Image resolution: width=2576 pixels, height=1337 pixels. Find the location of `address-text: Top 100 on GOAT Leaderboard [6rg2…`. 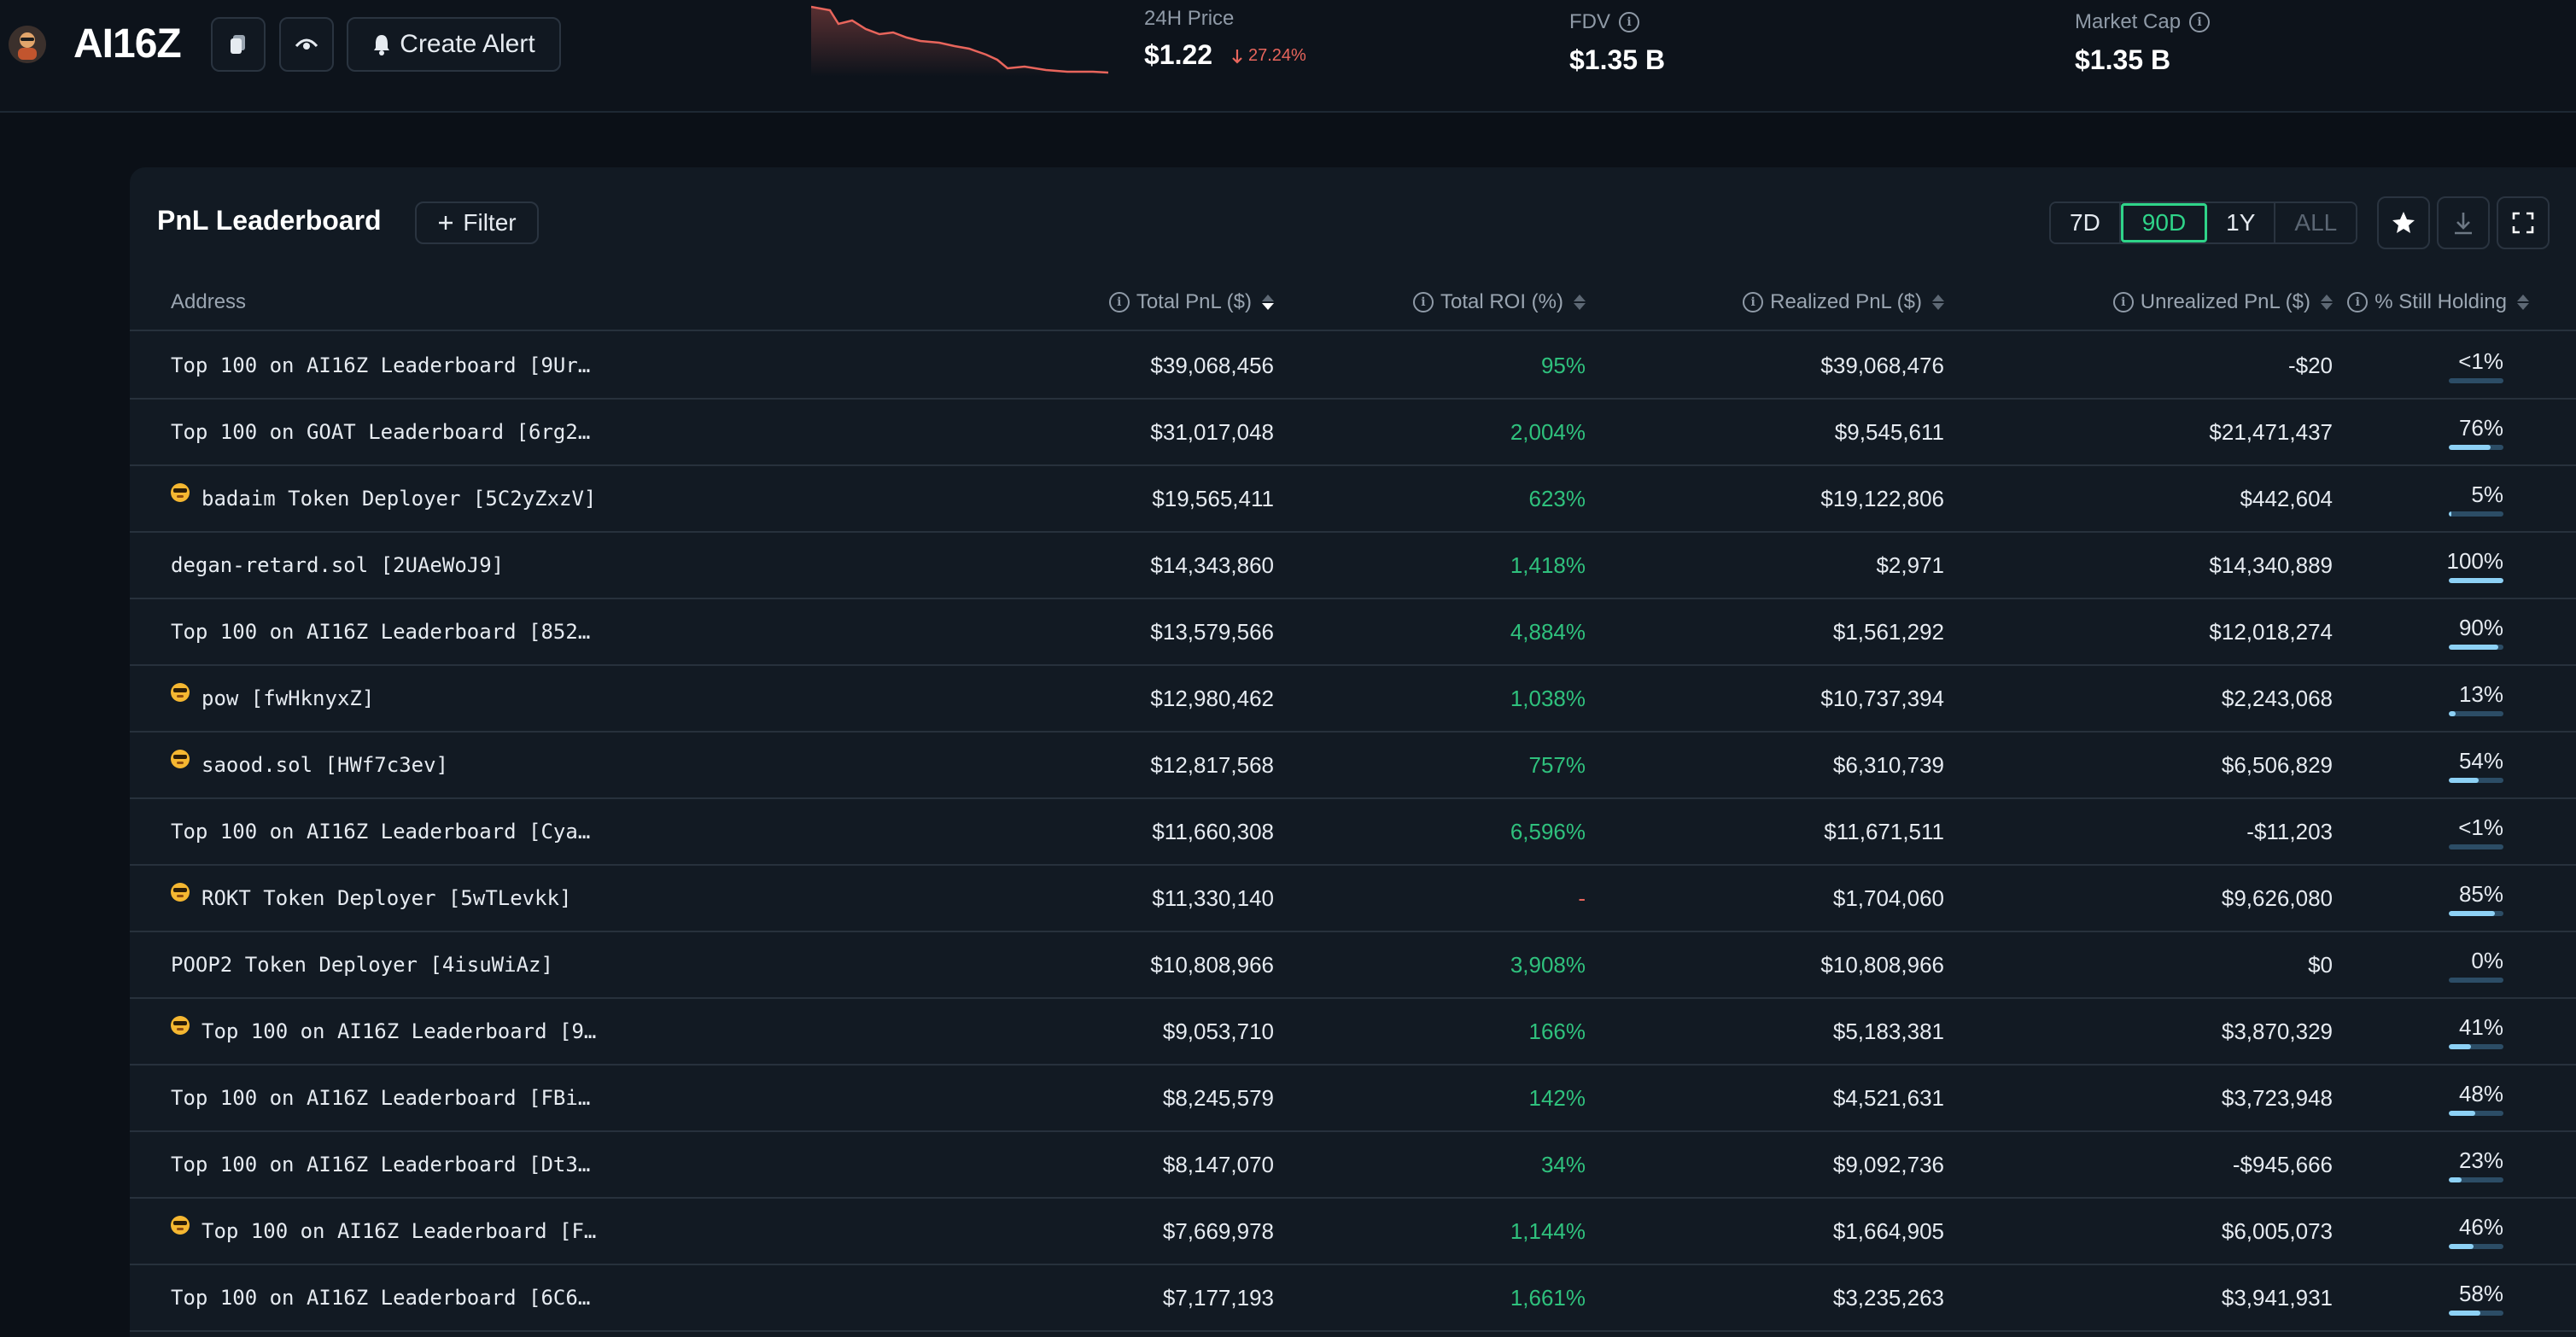

address-text: Top 100 on GOAT Leaderboard [6rg2… is located at coordinates (381, 432).